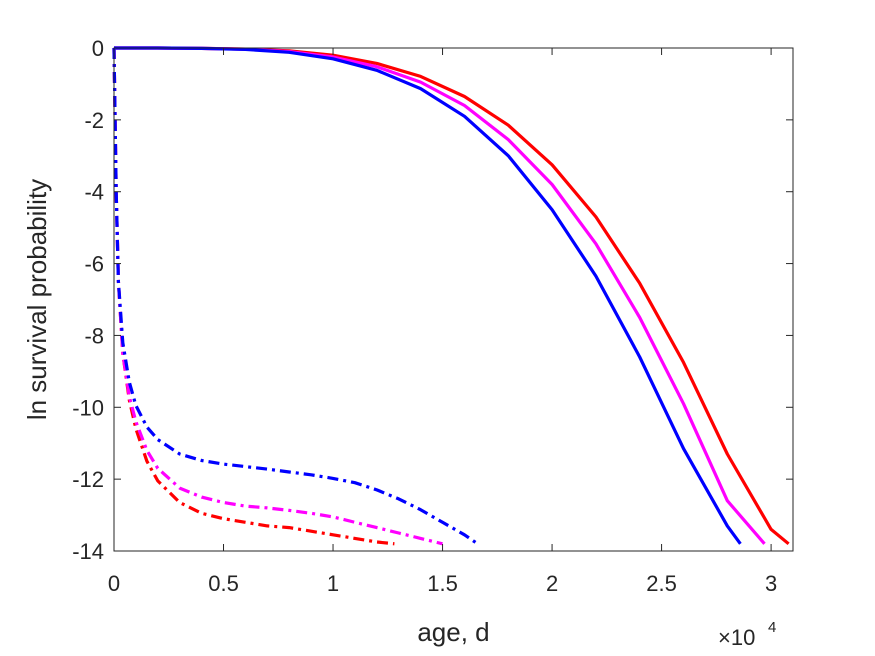 This screenshot has width=875, height=656. What do you see at coordinates (453, 632) in the screenshot?
I see `x-axis-title: age, d` at bounding box center [453, 632].